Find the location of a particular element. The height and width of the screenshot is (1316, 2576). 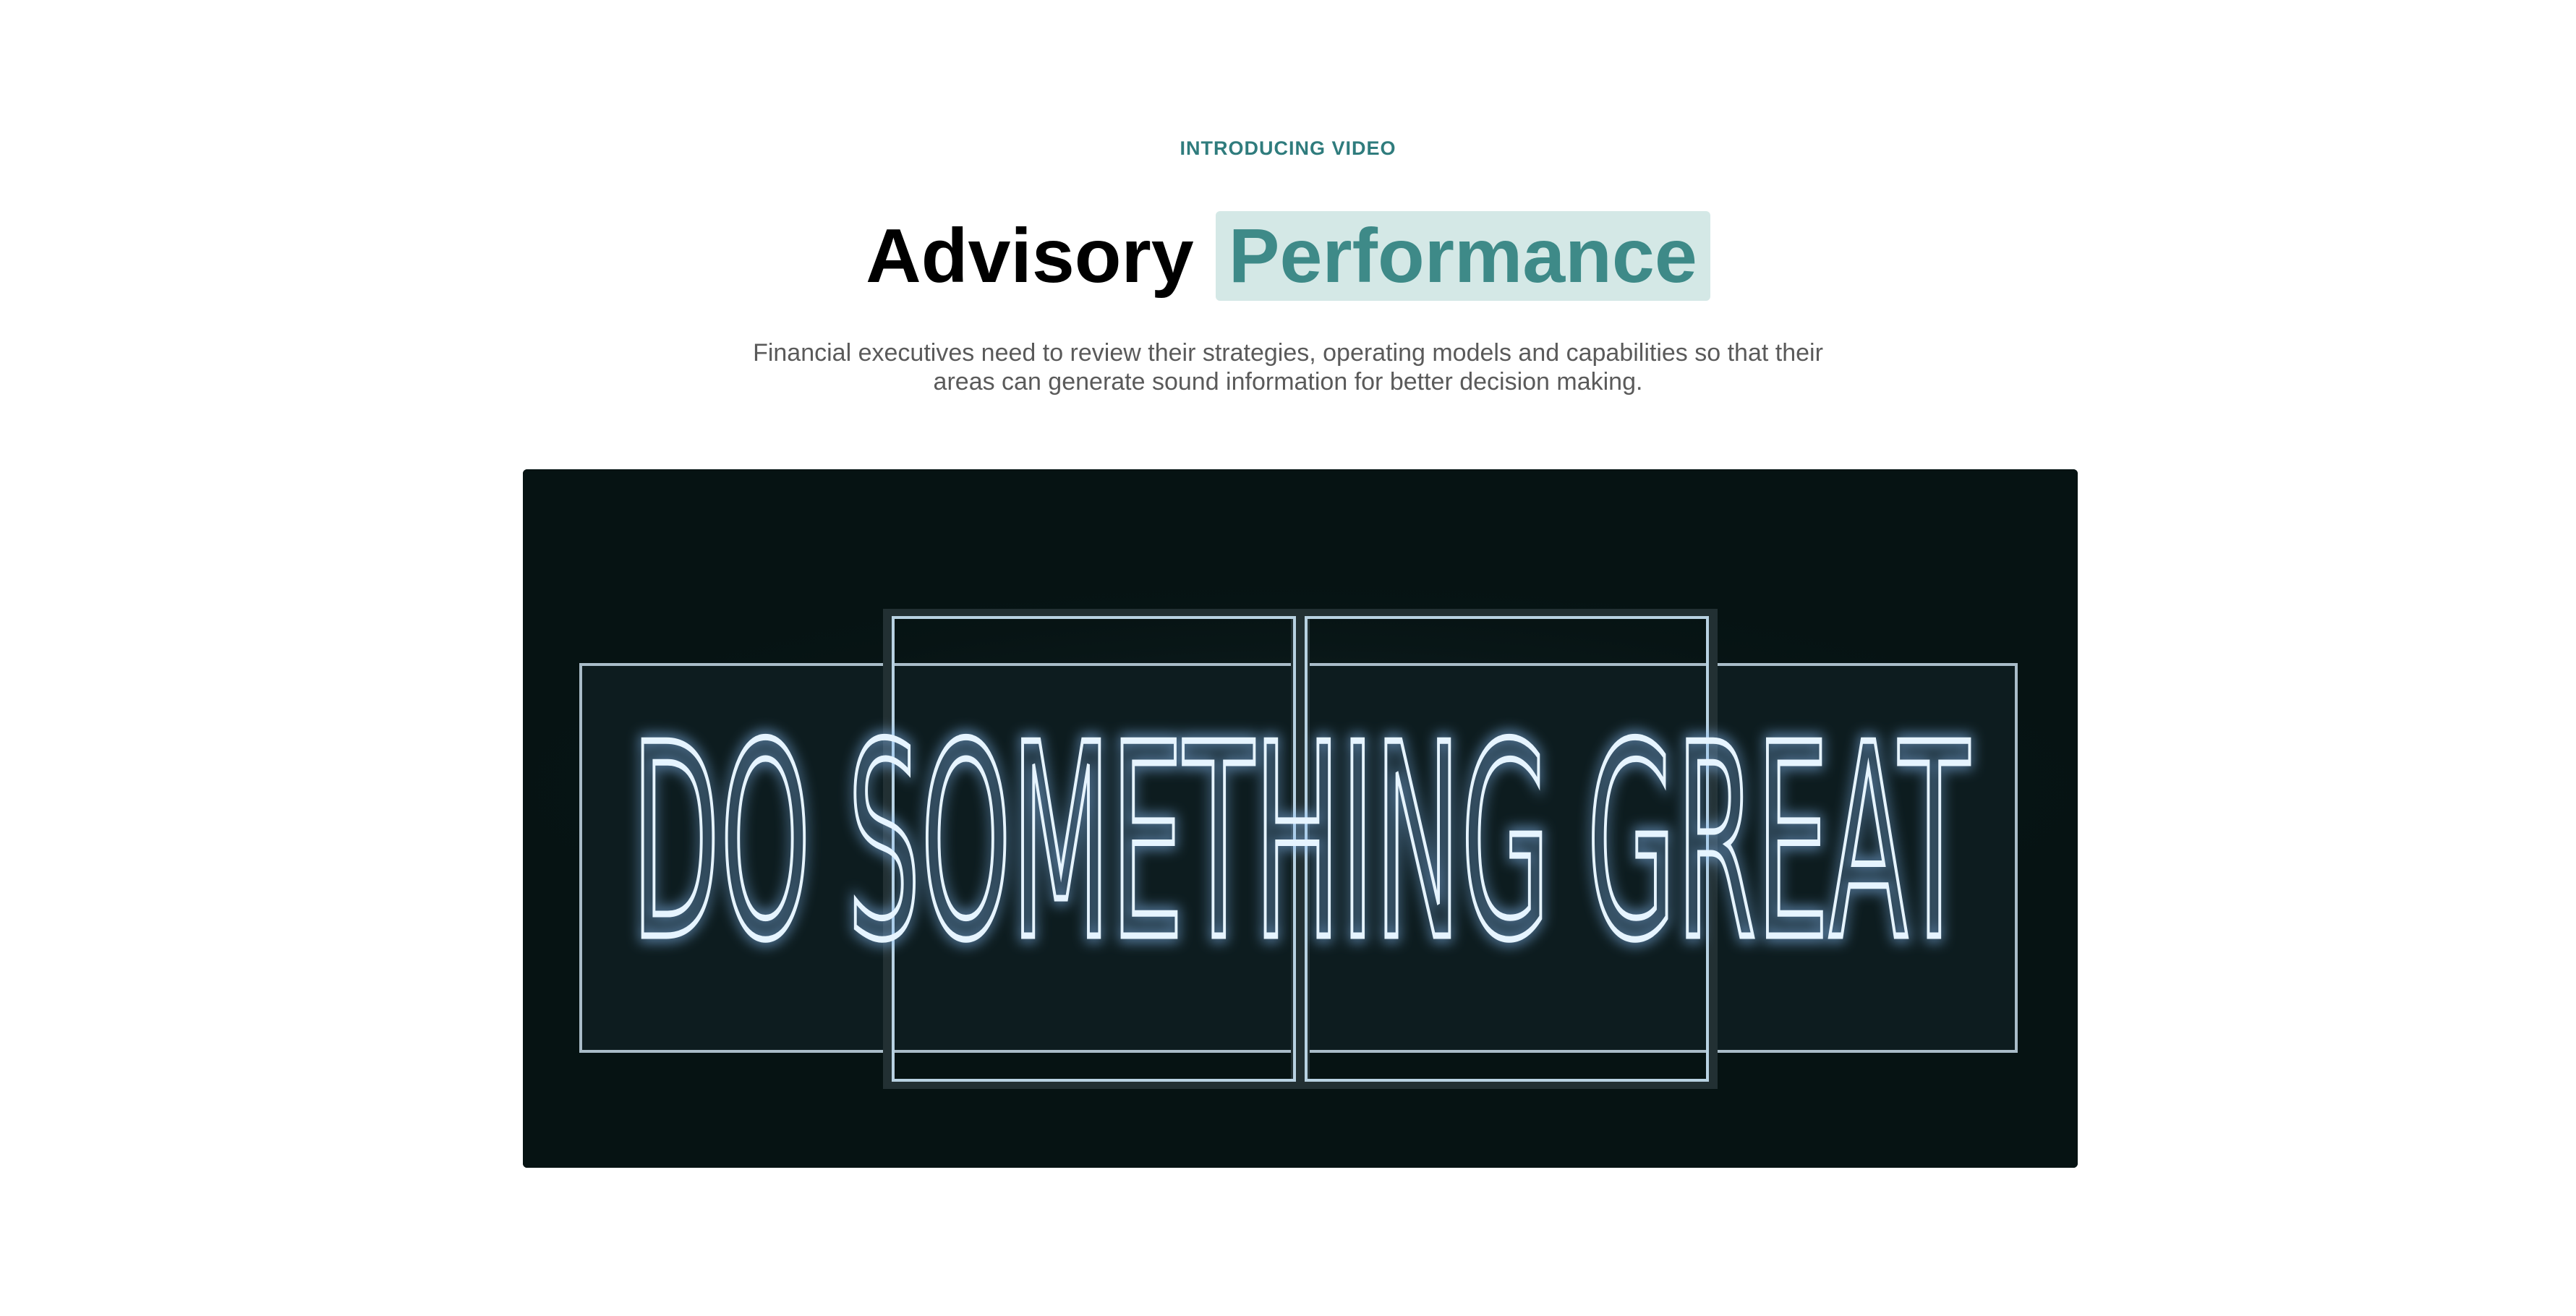

neon-sign-text: DO SOMETHING GREAT is located at coordinates (1301, 844).